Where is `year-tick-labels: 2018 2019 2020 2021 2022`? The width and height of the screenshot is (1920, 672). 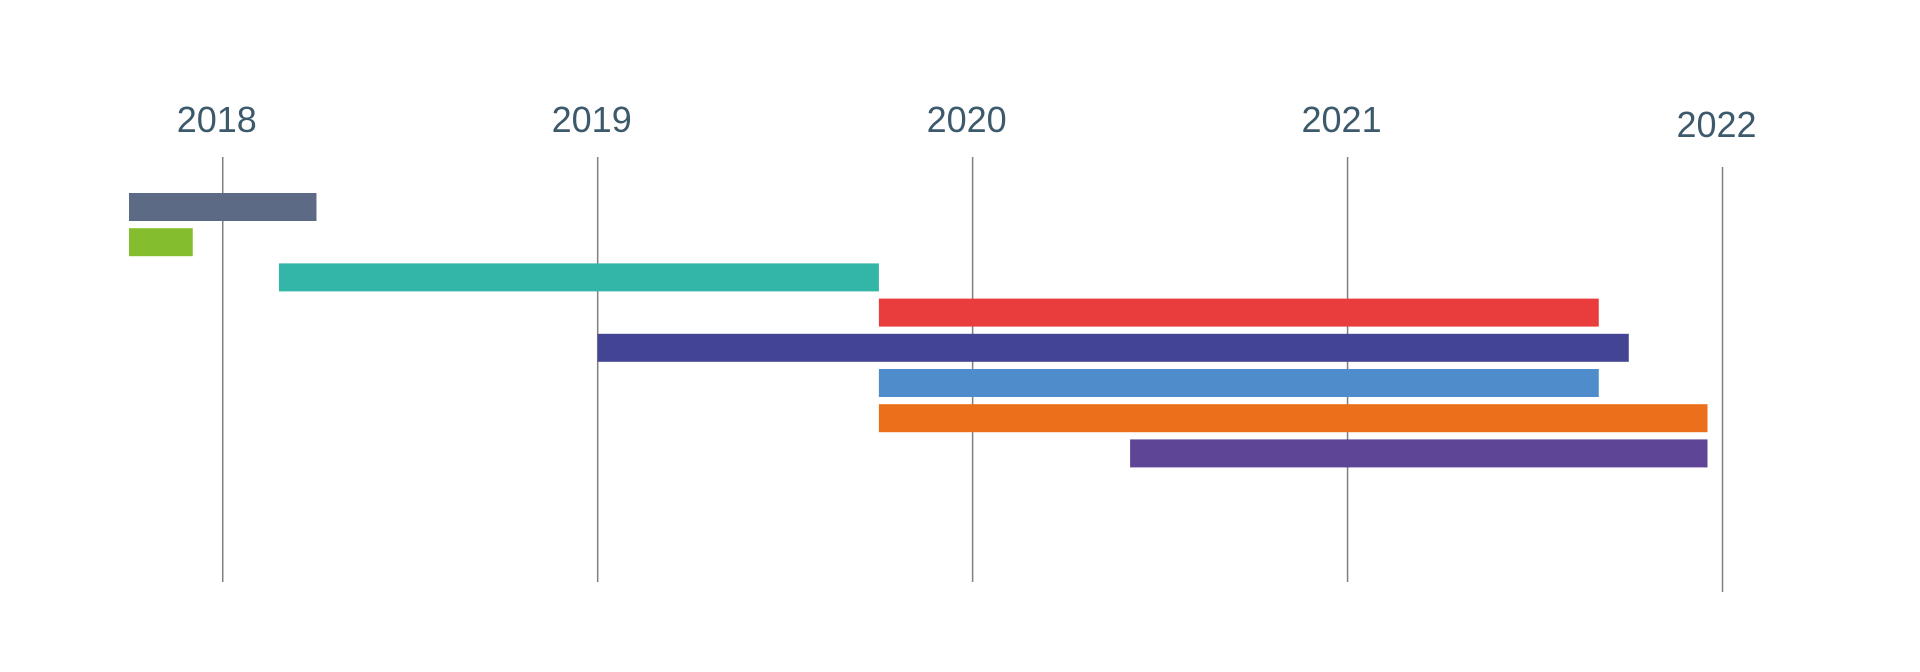
year-tick-labels: 2018 2019 2020 2021 2022 is located at coordinates (967, 122).